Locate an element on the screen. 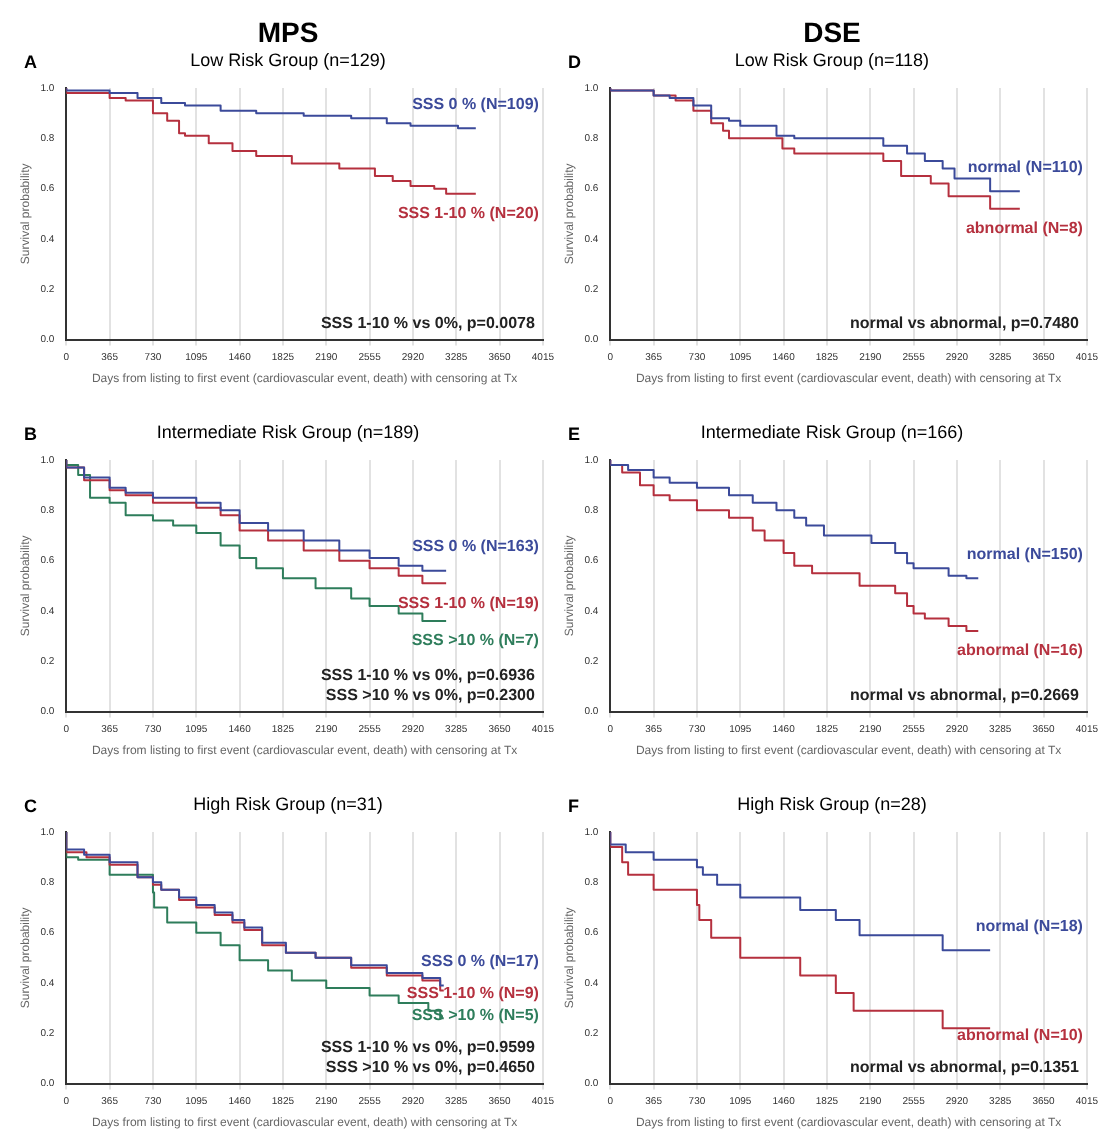 This screenshot has width=1120, height=1148. series-label: SSS 1-10 % (N=20) is located at coordinates (468, 213).